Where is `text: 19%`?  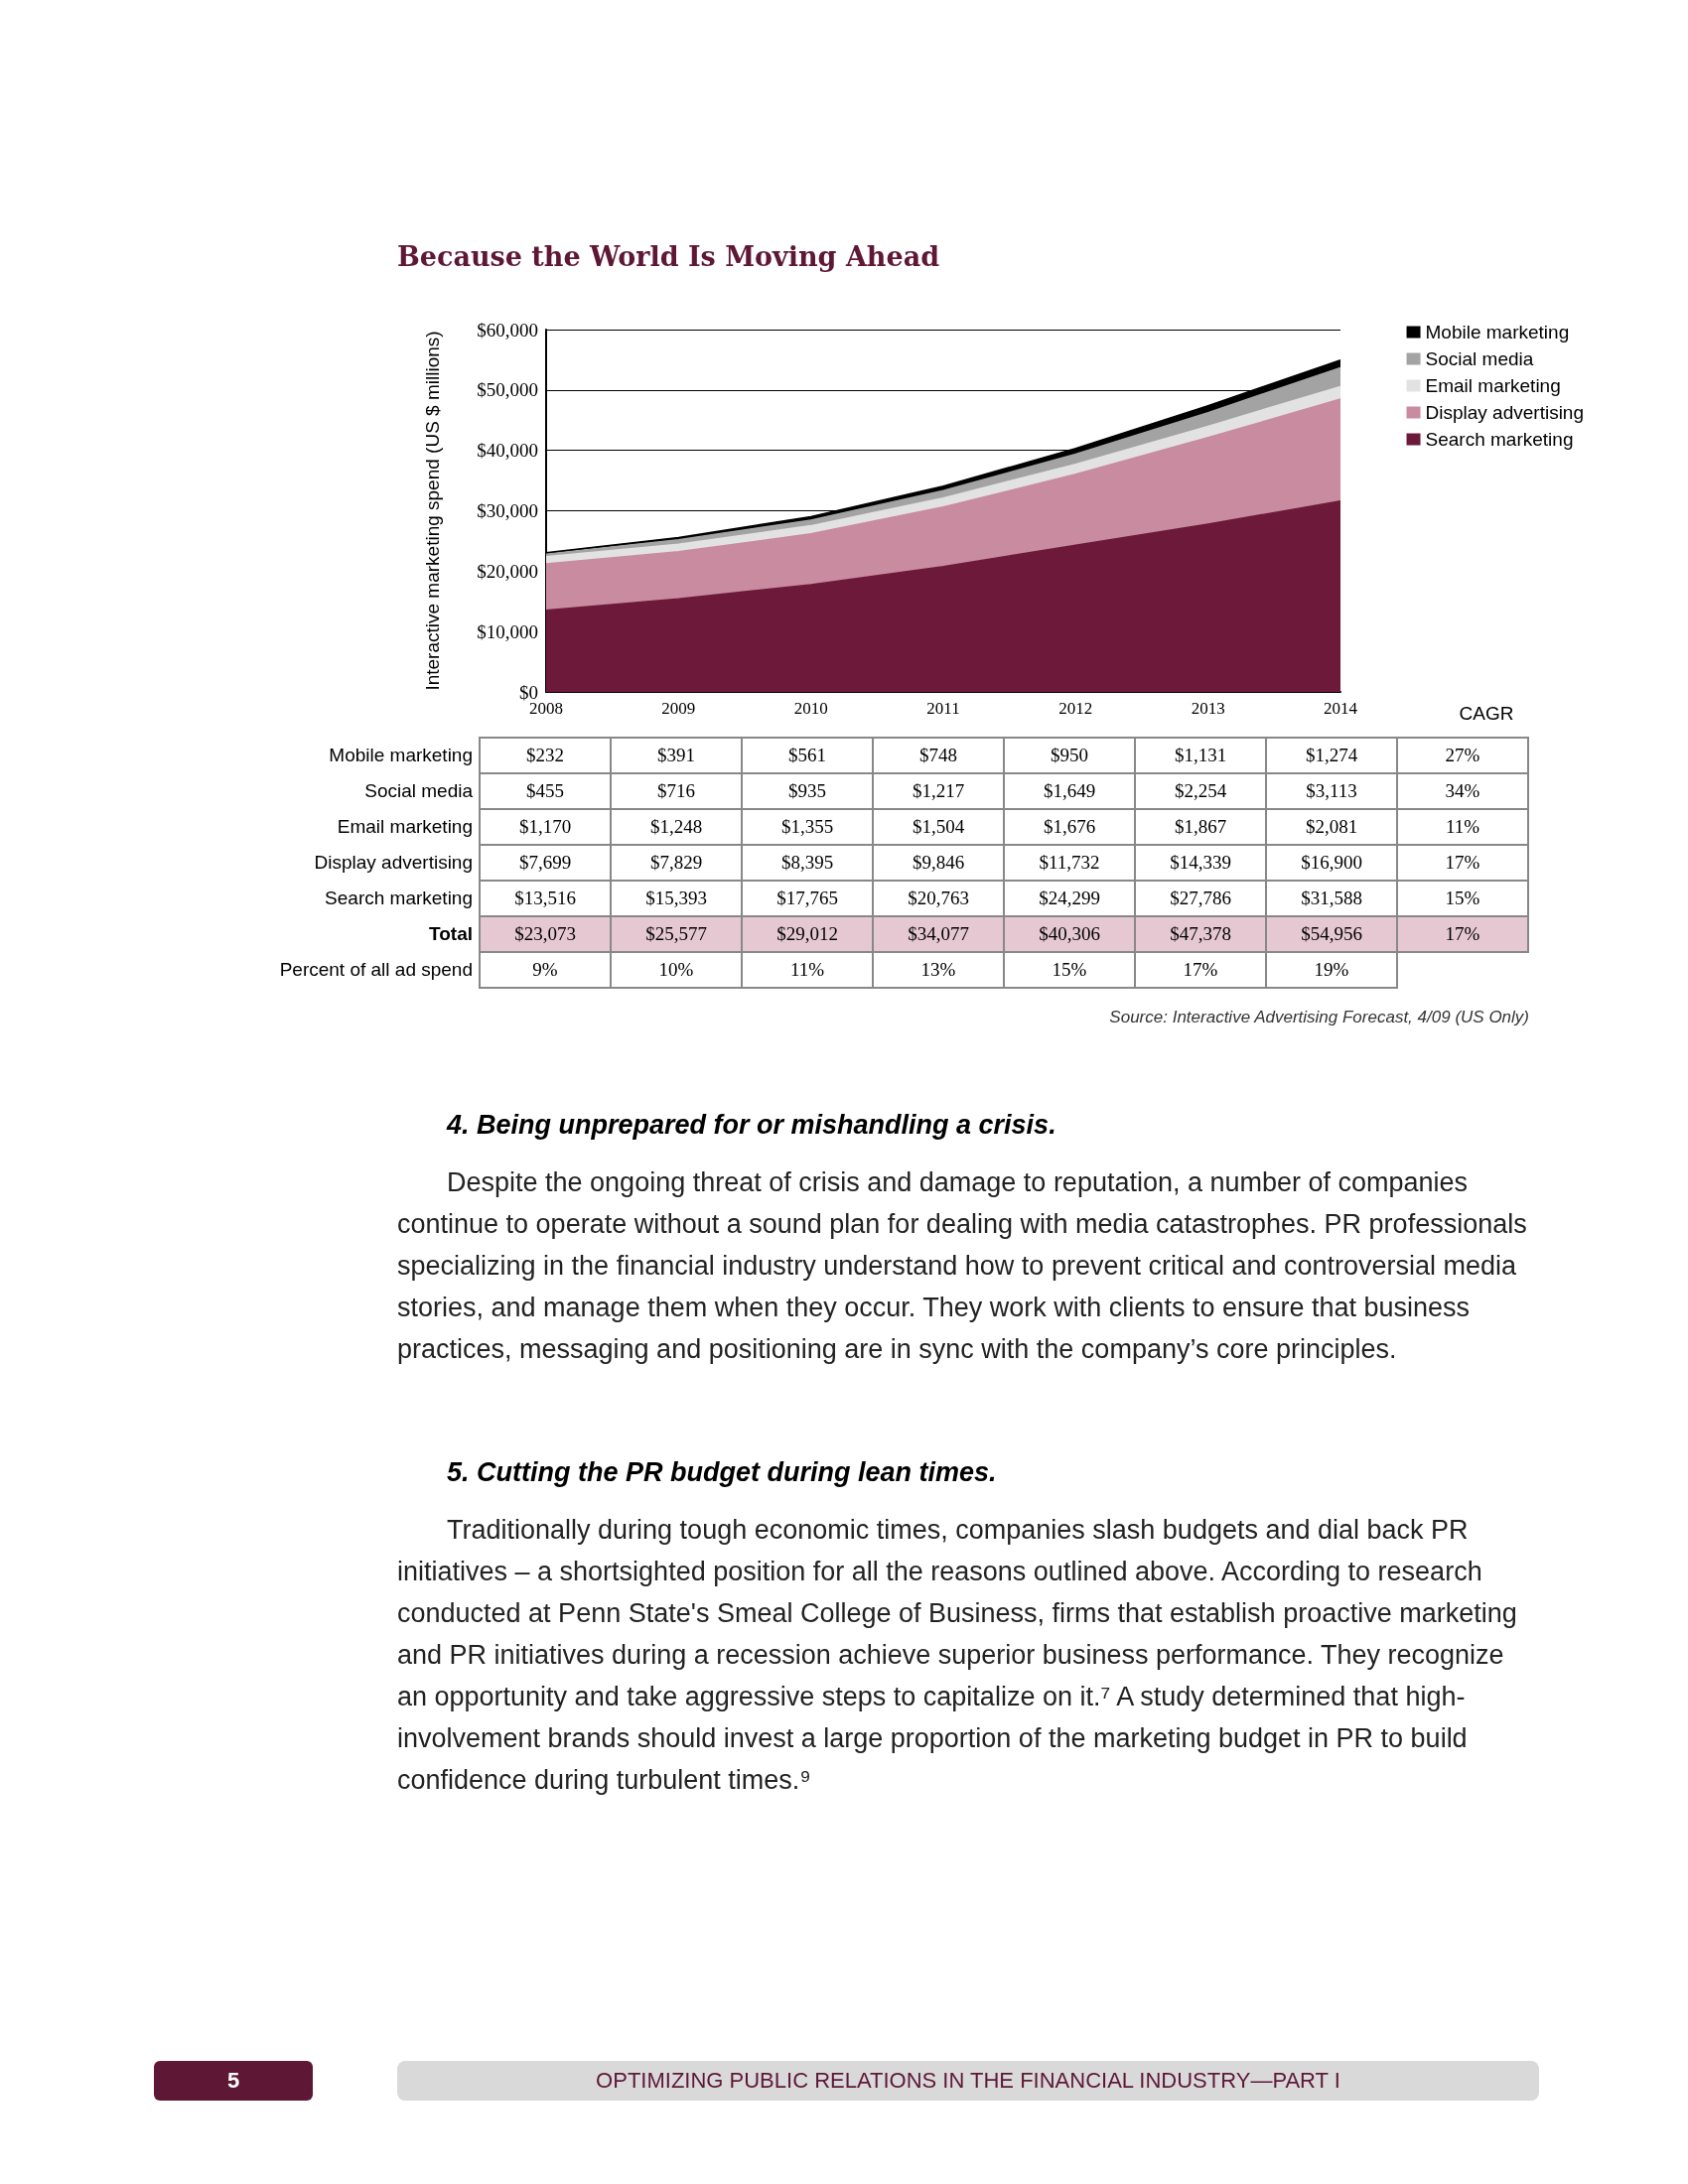
text: 19% is located at coordinates (1331, 970).